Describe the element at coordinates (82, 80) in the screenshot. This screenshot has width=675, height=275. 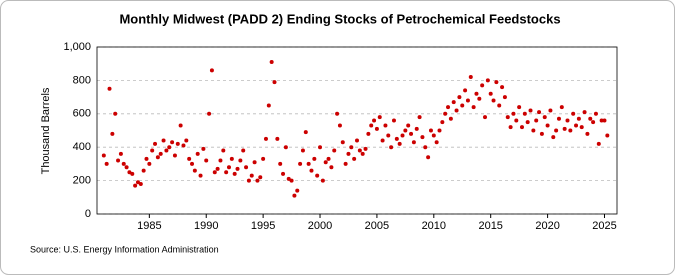
I see `y-tick-label: 800` at that location.